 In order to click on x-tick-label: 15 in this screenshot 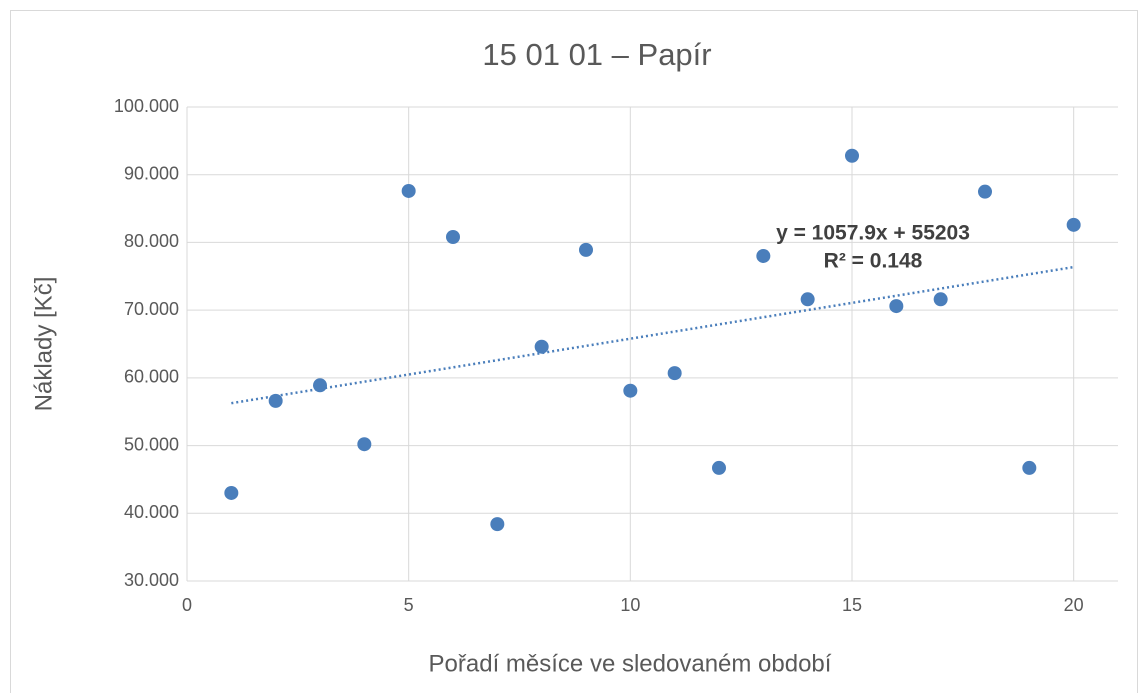, I will do `click(852, 605)`.